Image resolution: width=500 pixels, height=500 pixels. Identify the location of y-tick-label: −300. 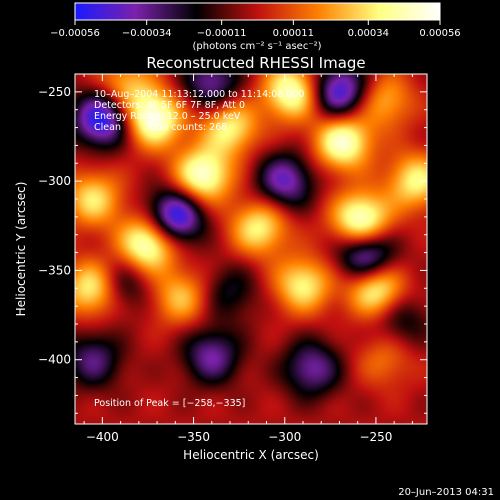
(54, 181).